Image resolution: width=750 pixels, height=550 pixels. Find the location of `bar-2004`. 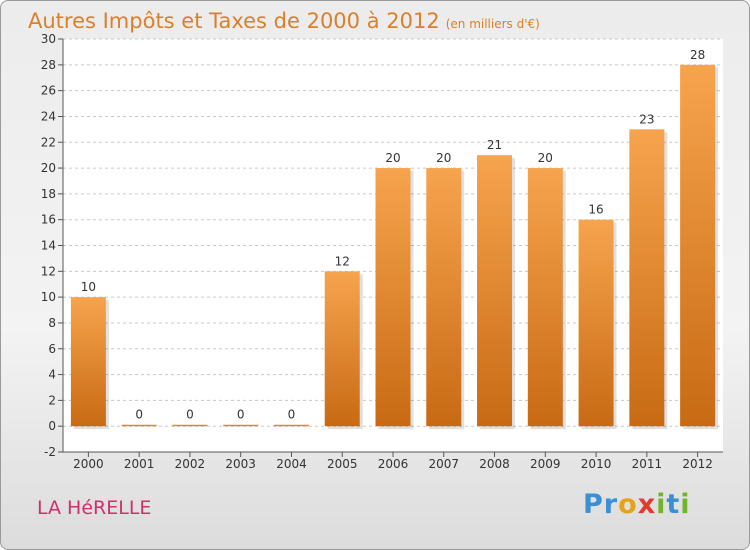

bar-2004 is located at coordinates (291, 425).